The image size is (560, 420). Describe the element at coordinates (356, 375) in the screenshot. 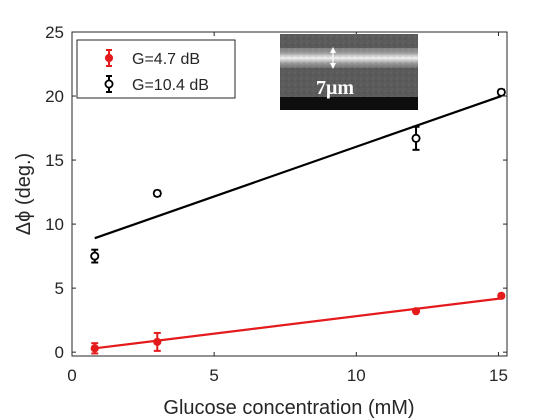

I see `x-tick-label: 10` at that location.